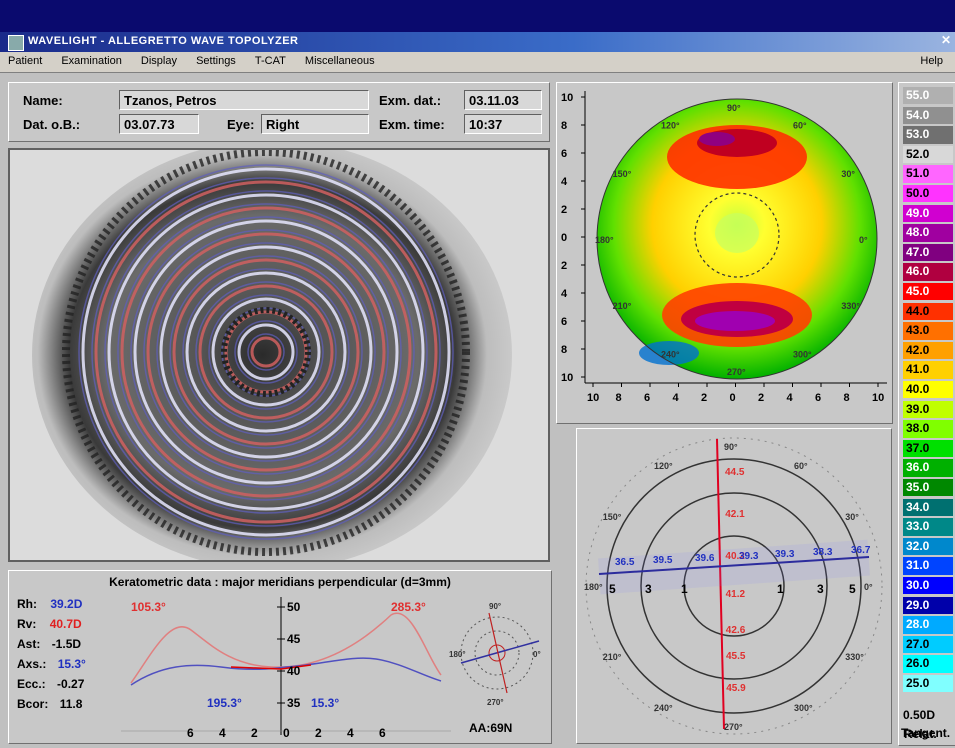  What do you see at coordinates (928, 468) in the screenshot?
I see `scale-value: 36.0` at bounding box center [928, 468].